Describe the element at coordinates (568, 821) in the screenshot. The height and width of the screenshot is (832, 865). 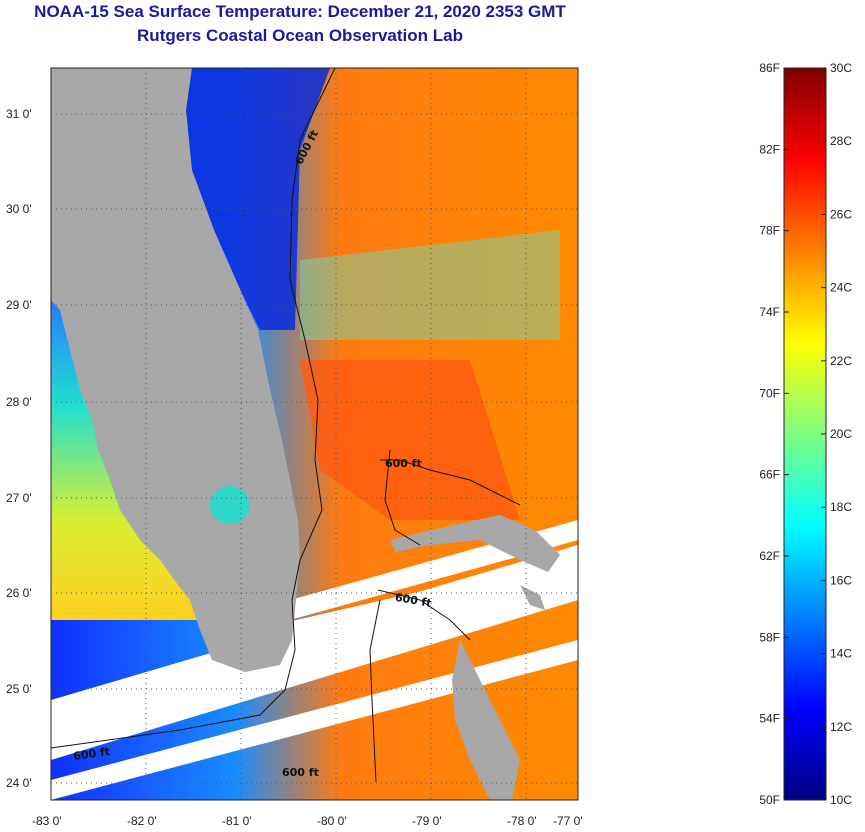
I see `lon-tick-label: -77 0'` at that location.